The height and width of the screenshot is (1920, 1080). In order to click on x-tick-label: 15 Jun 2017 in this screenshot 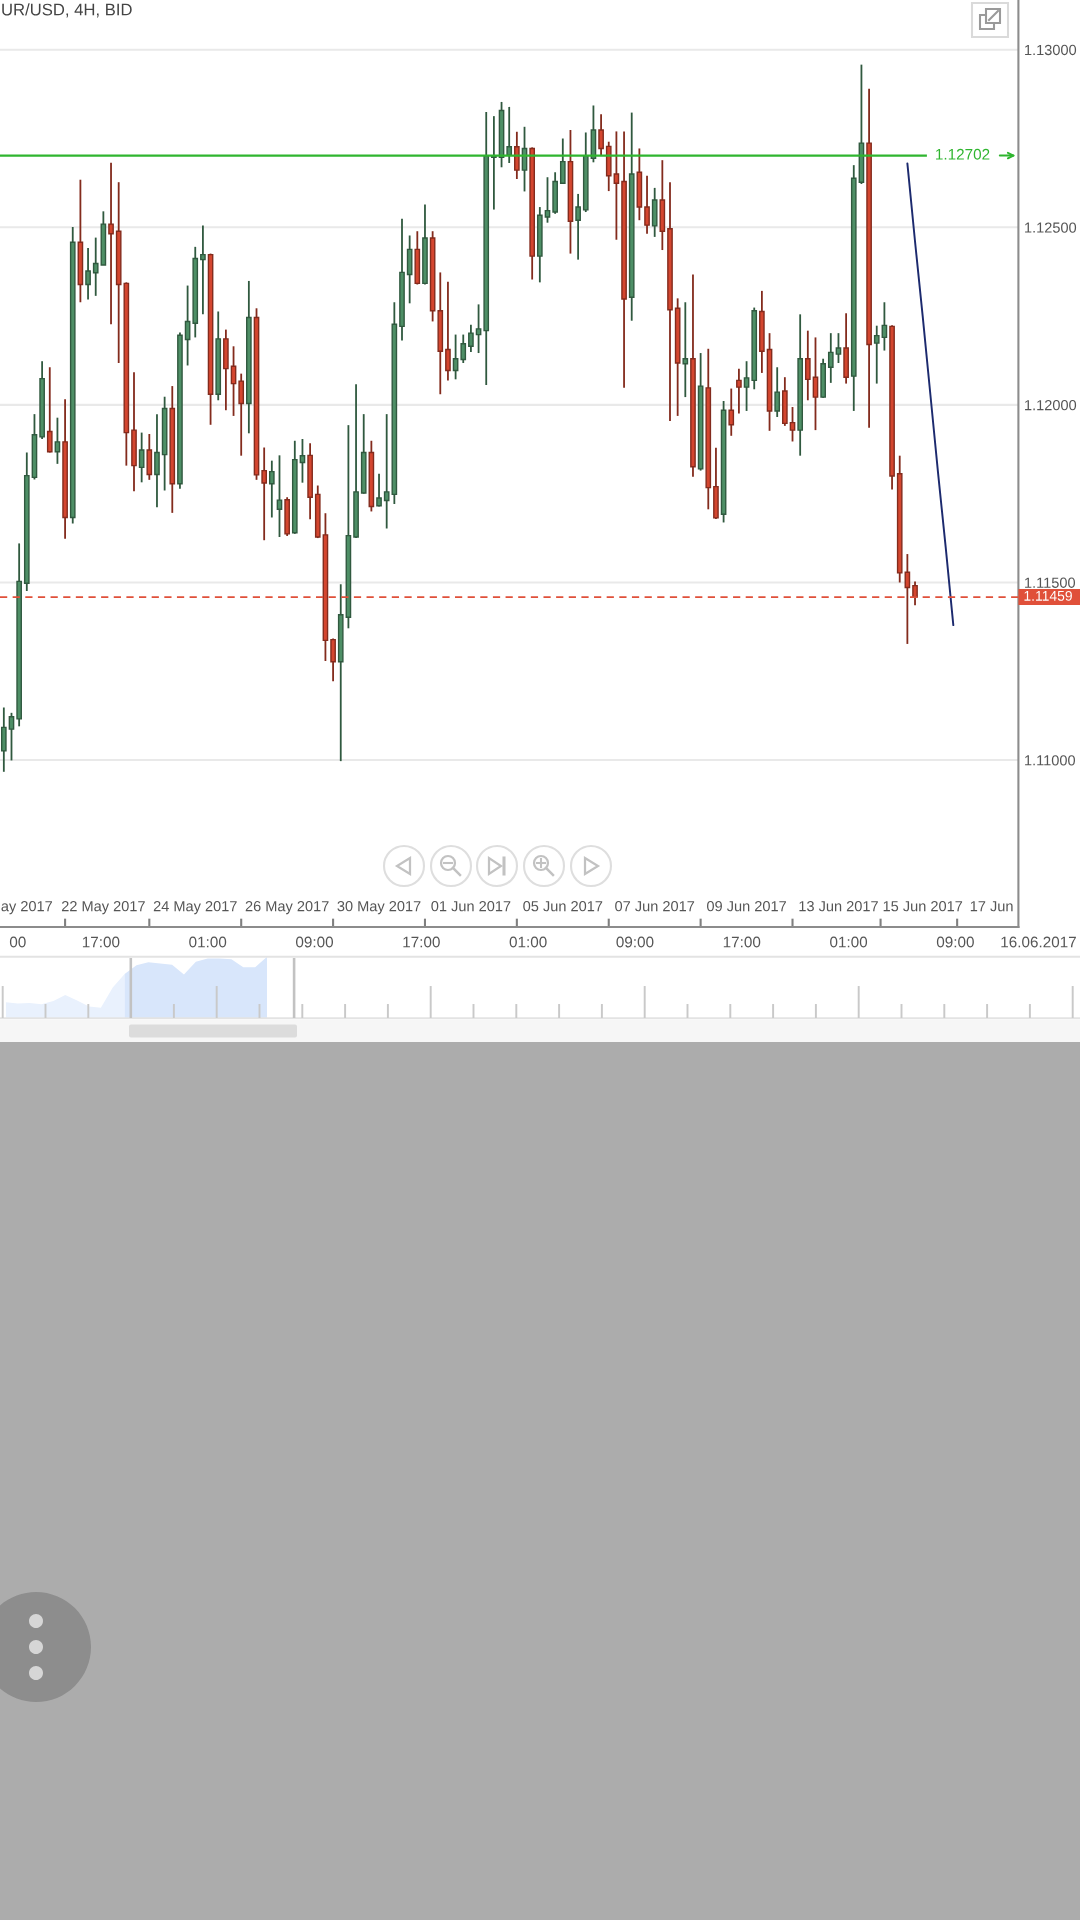, I will do `click(923, 906)`.